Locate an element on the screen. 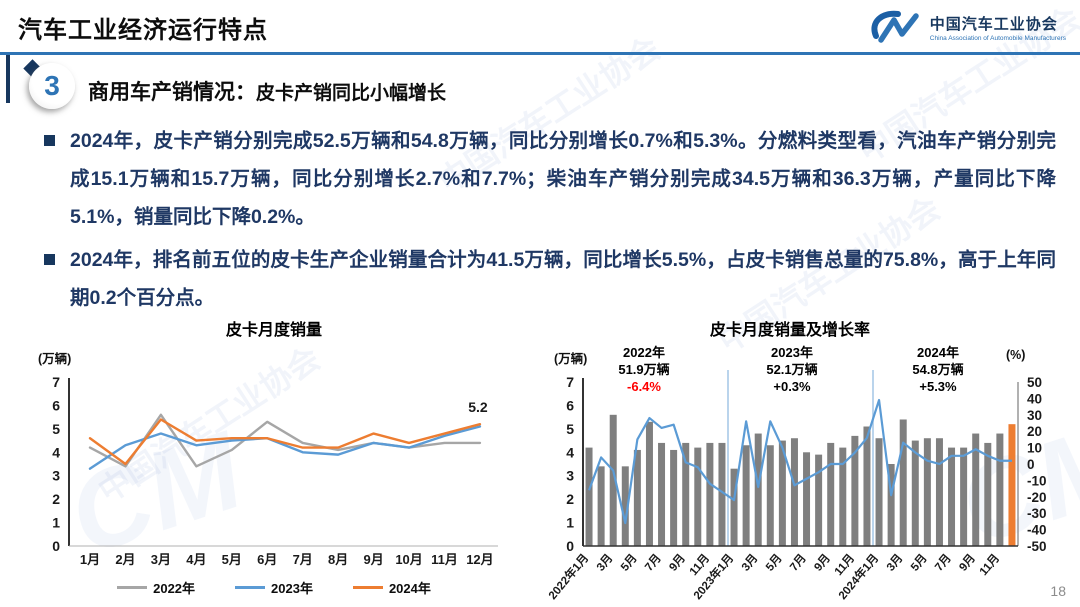 This screenshot has height=607, width=1080. svg-text: 4 is located at coordinates (56, 452).